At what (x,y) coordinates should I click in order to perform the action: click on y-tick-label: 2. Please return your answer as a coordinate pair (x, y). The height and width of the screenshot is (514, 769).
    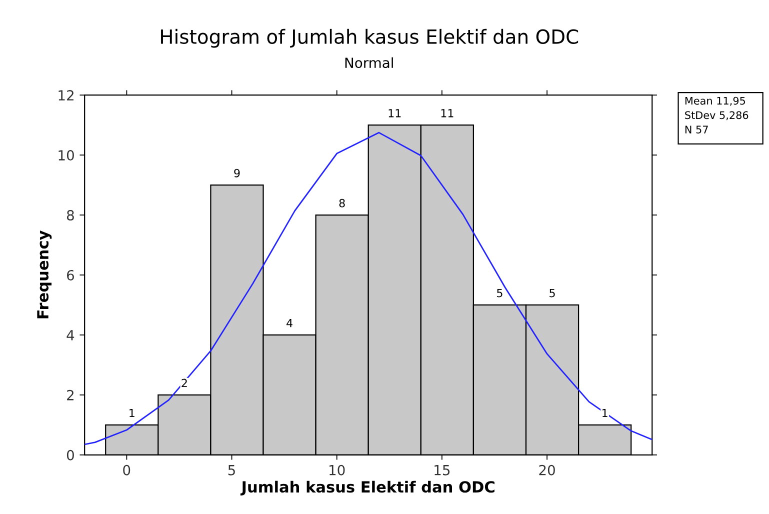
    Looking at the image, I should click on (70, 395).